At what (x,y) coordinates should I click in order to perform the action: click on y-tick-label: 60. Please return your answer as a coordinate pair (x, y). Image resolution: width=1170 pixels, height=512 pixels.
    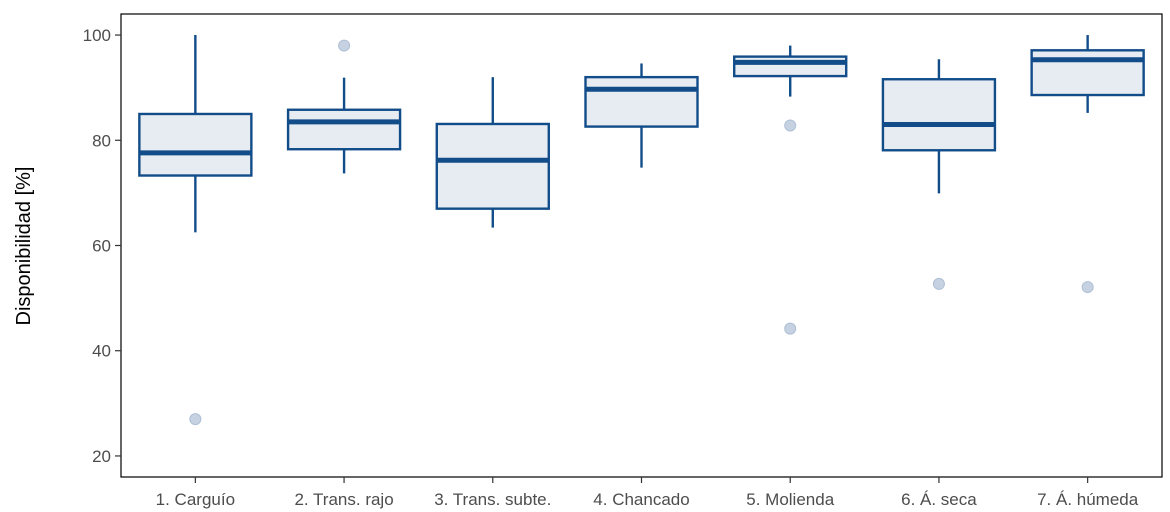
    Looking at the image, I should click on (101, 246).